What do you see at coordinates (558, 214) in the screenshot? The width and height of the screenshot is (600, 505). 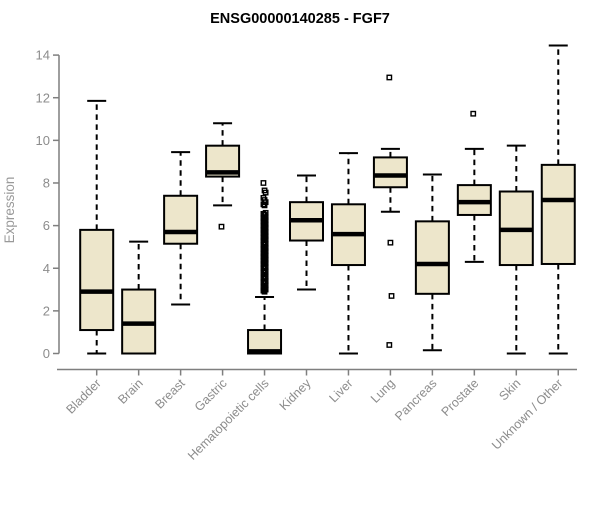 I see `box-unknown-other` at bounding box center [558, 214].